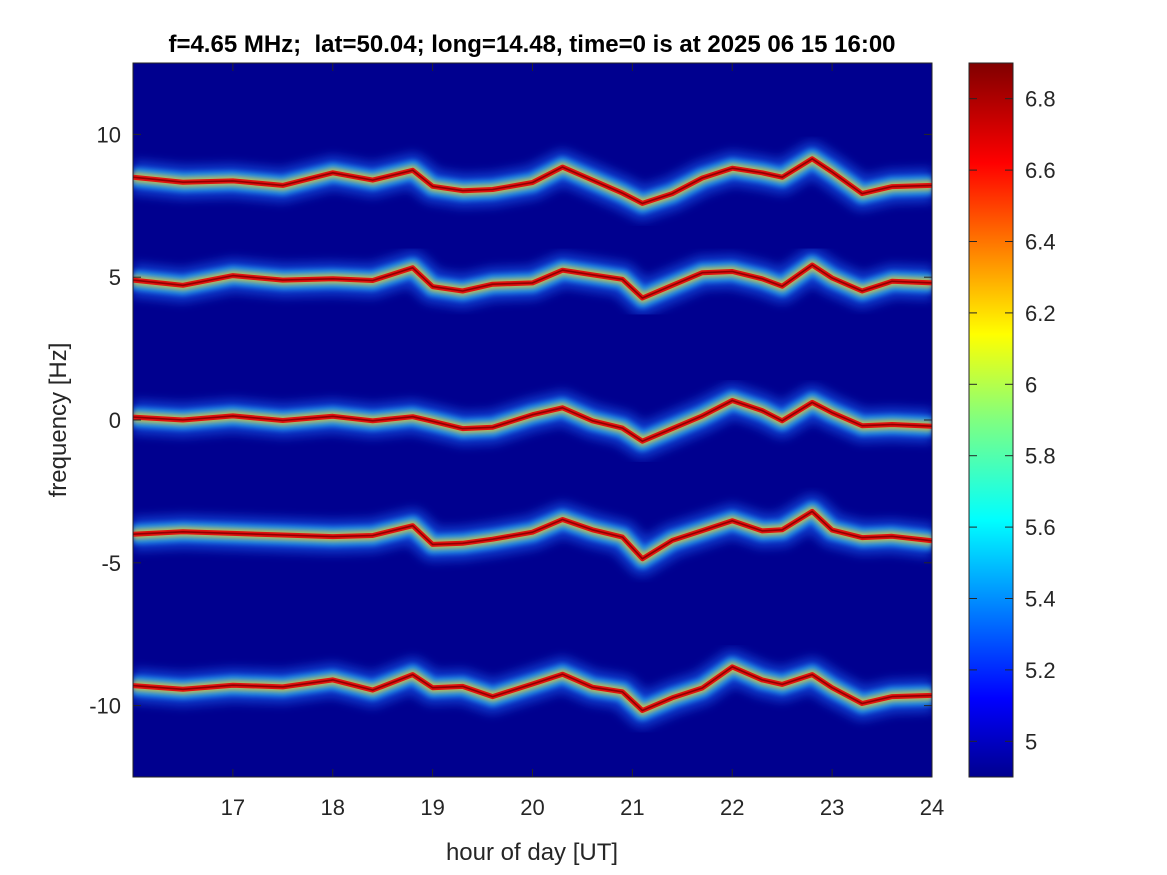 This screenshot has height=875, width=1167. I want to click on colorbar-tick-label: 6.4, so click(1040, 242).